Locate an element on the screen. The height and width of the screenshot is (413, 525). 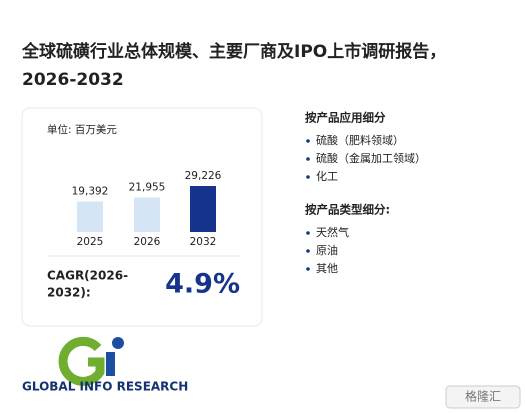
value-label: 21,955 is located at coordinates (147, 187).